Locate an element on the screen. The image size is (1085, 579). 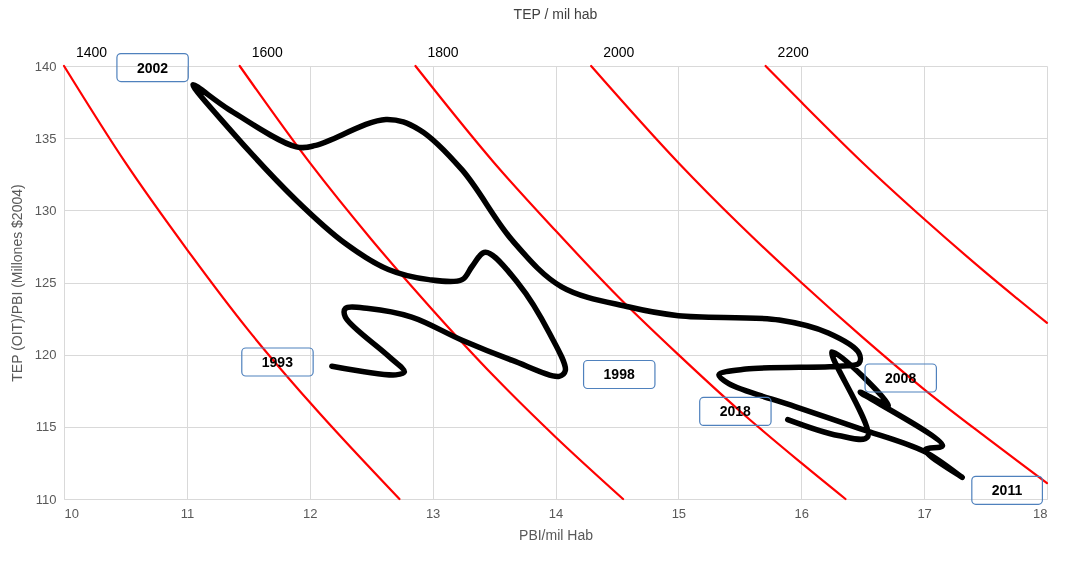
y-tick-label: 125 is located at coordinates (45, 282).